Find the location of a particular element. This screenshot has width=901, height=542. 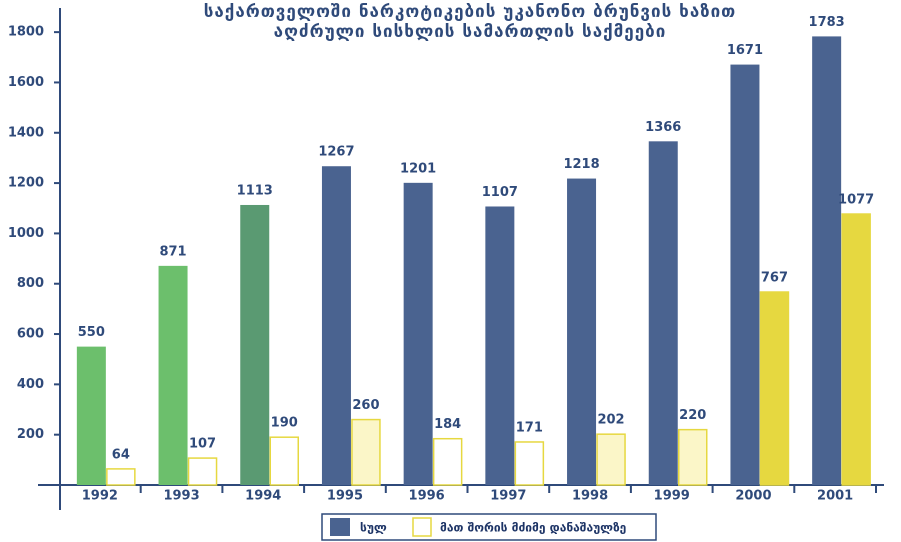

value-label: 550 is located at coordinates (91, 332).